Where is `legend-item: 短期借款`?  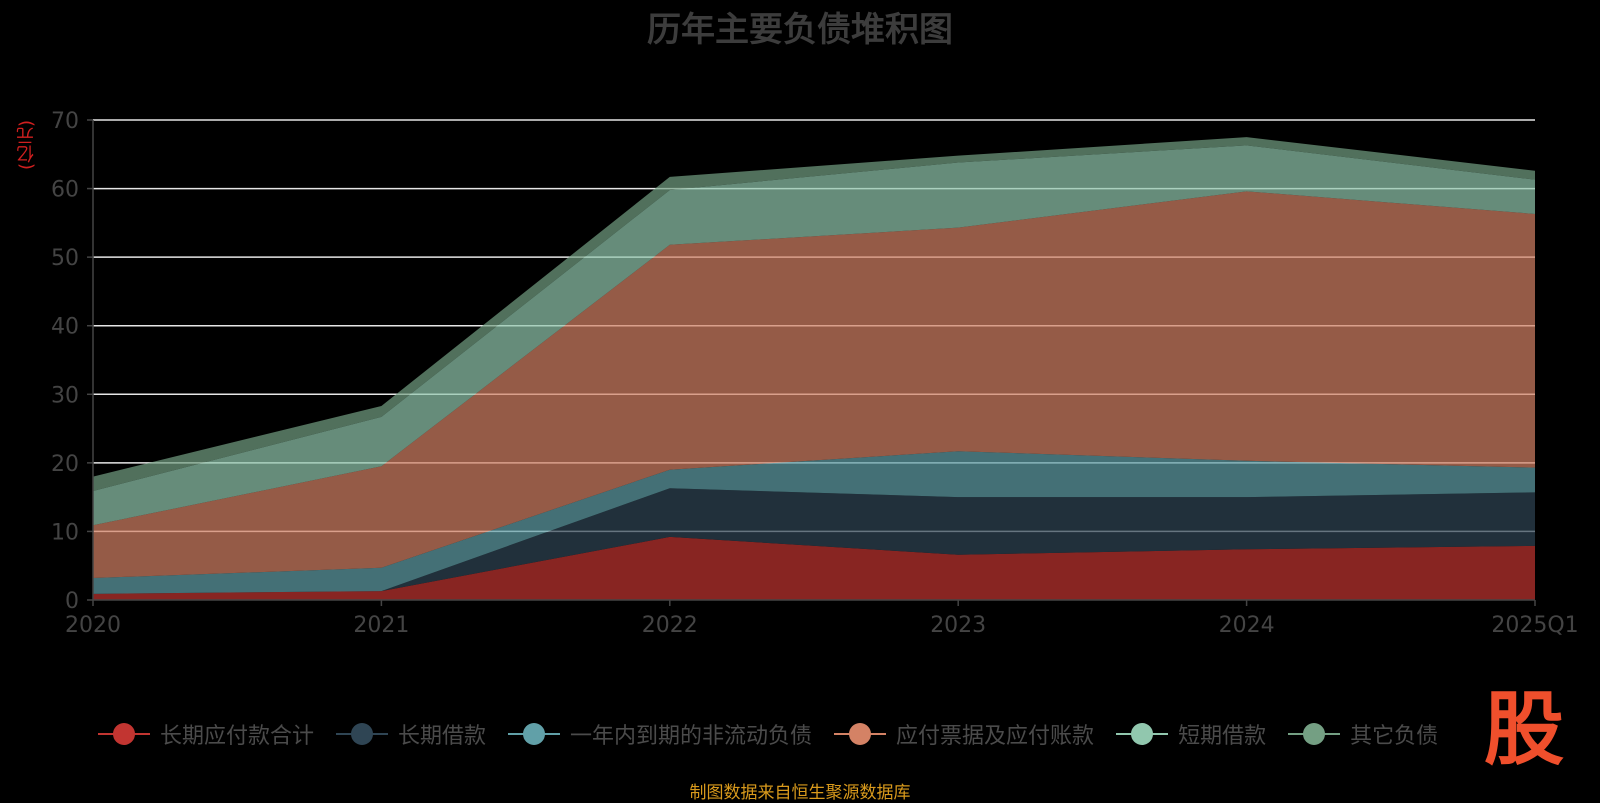 legend-item: 短期借款 is located at coordinates (1191, 734).